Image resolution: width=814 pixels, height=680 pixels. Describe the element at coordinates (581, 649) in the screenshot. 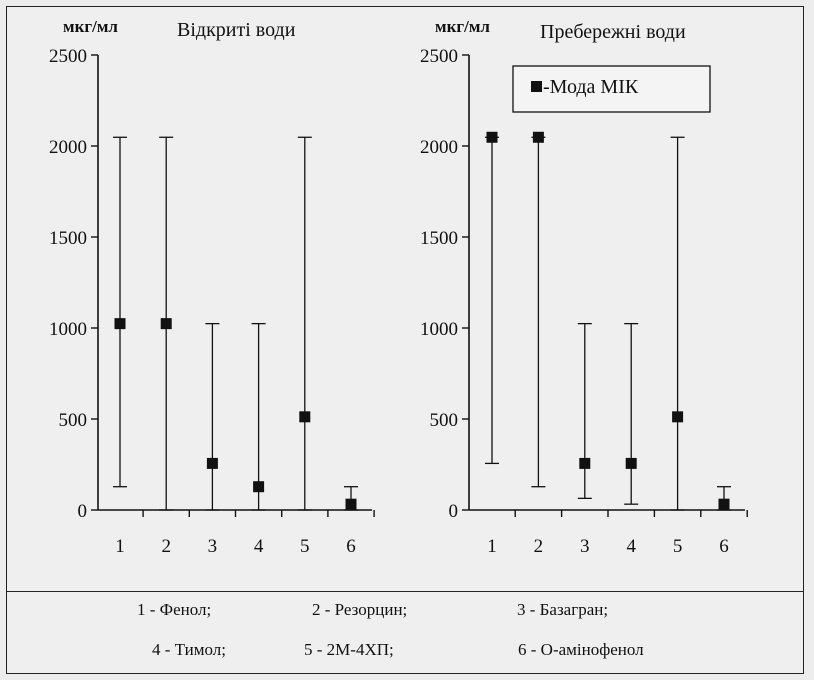

I see `legend-item-6: 6 - О-амінофенол` at that location.